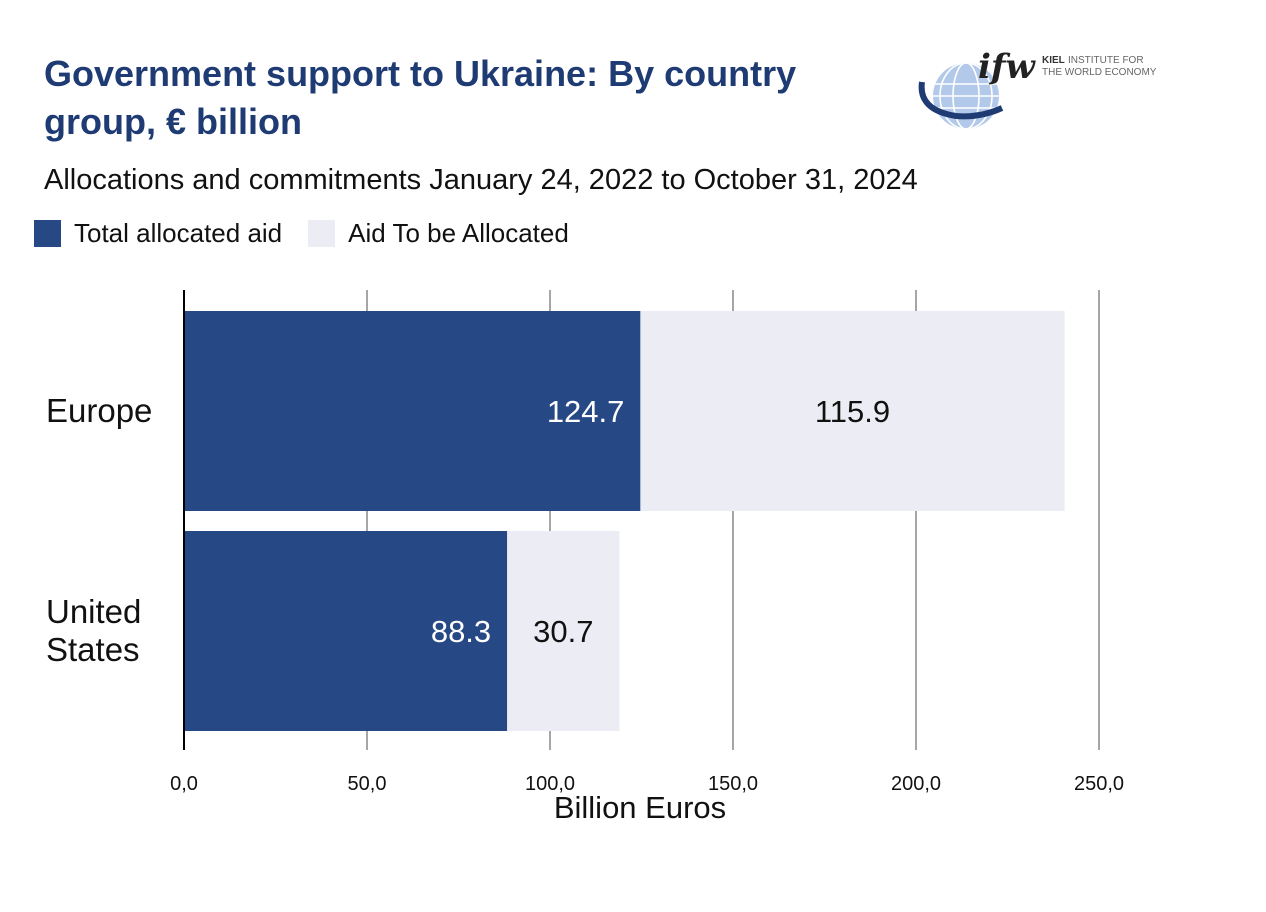  I want to click on x-tick-label: 250,0, so click(1099, 784).